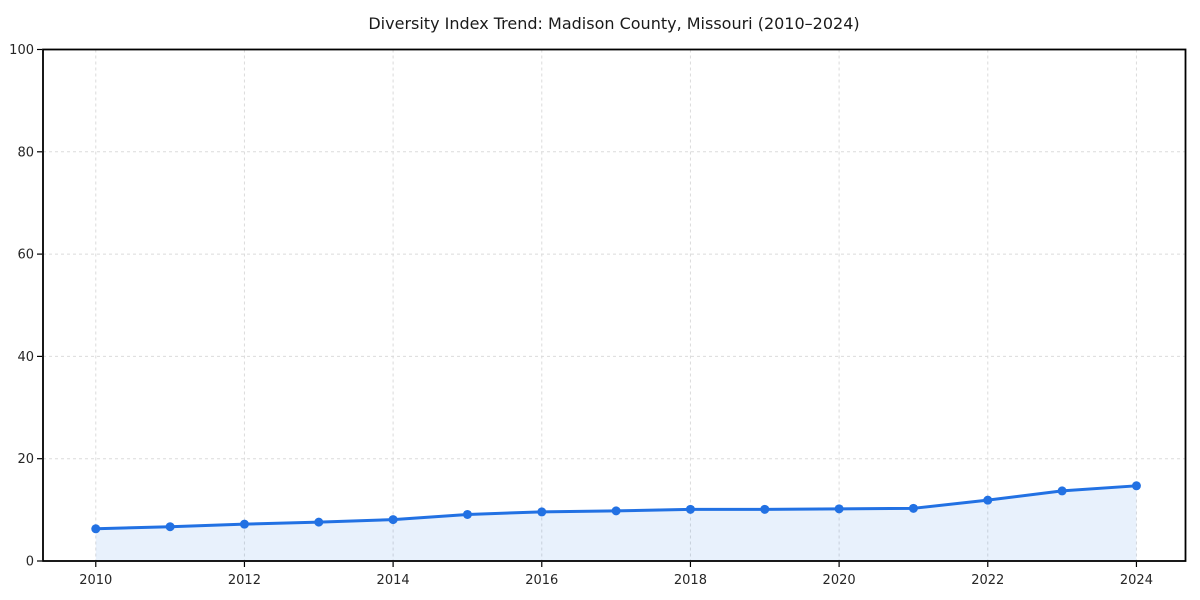 The width and height of the screenshot is (1200, 600). I want to click on x-tick-label: 2020, so click(839, 580).